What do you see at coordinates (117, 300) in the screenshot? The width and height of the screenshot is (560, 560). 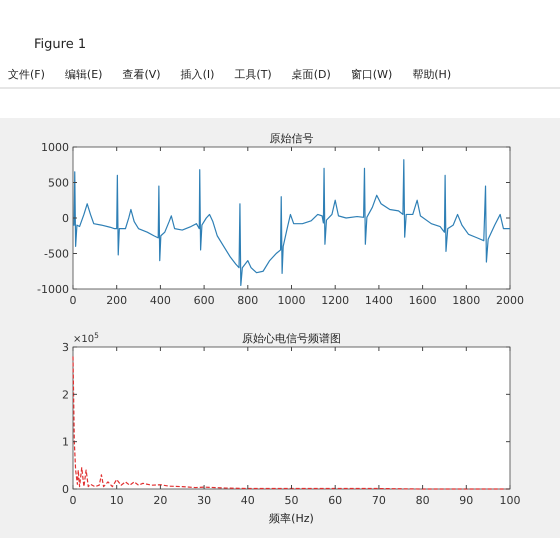 I see `x-tick-label: 200` at bounding box center [117, 300].